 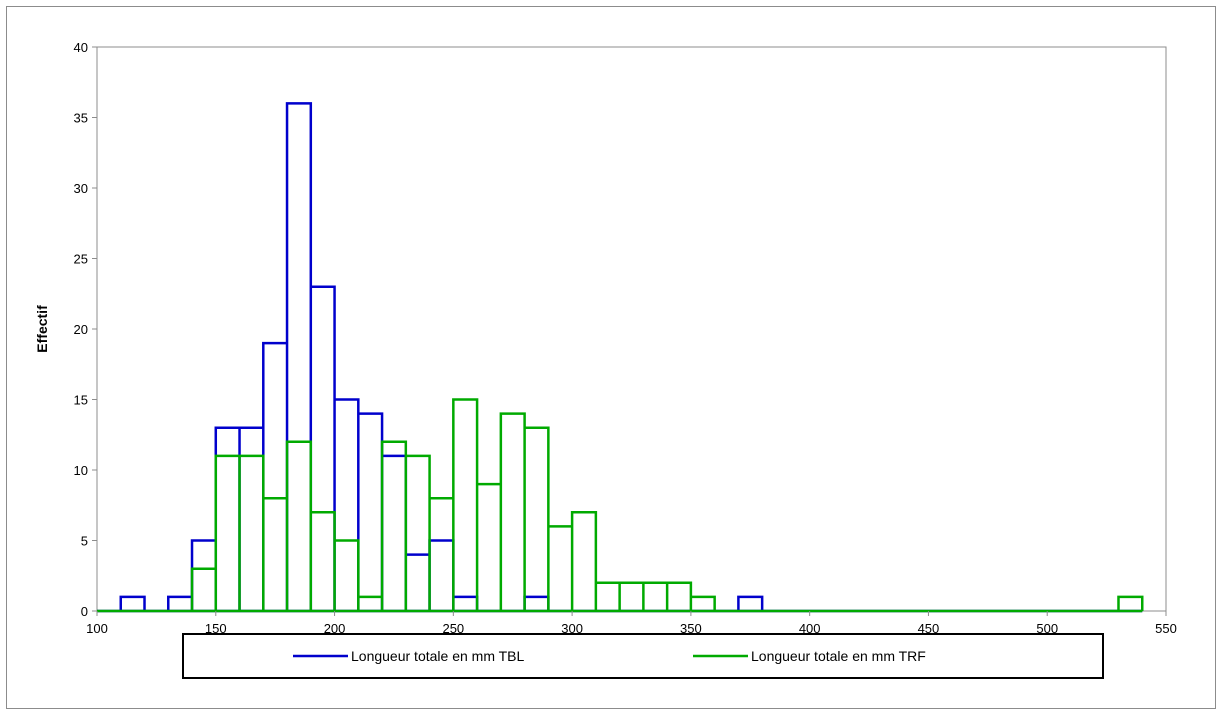 What do you see at coordinates (216, 628) in the screenshot?
I see `x-tick-label: 150` at bounding box center [216, 628].